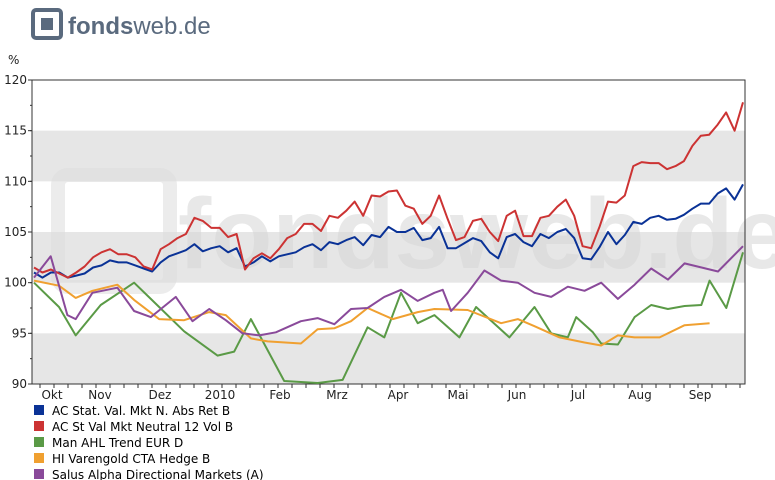 This screenshot has width=775, height=480. What do you see at coordinates (99, 395) in the screenshot?
I see `x-tick-label: Nov` at bounding box center [99, 395].